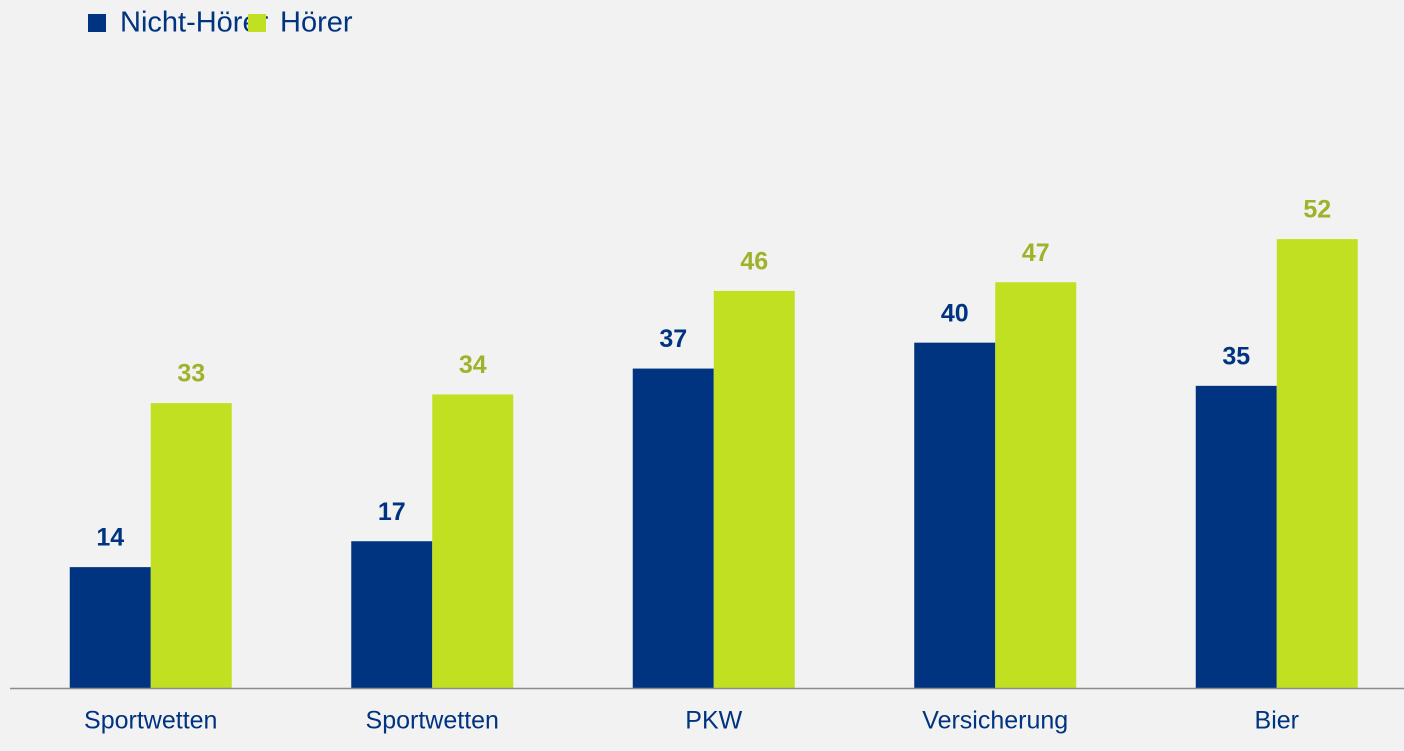  I want to click on value-label: 34, so click(473, 365).